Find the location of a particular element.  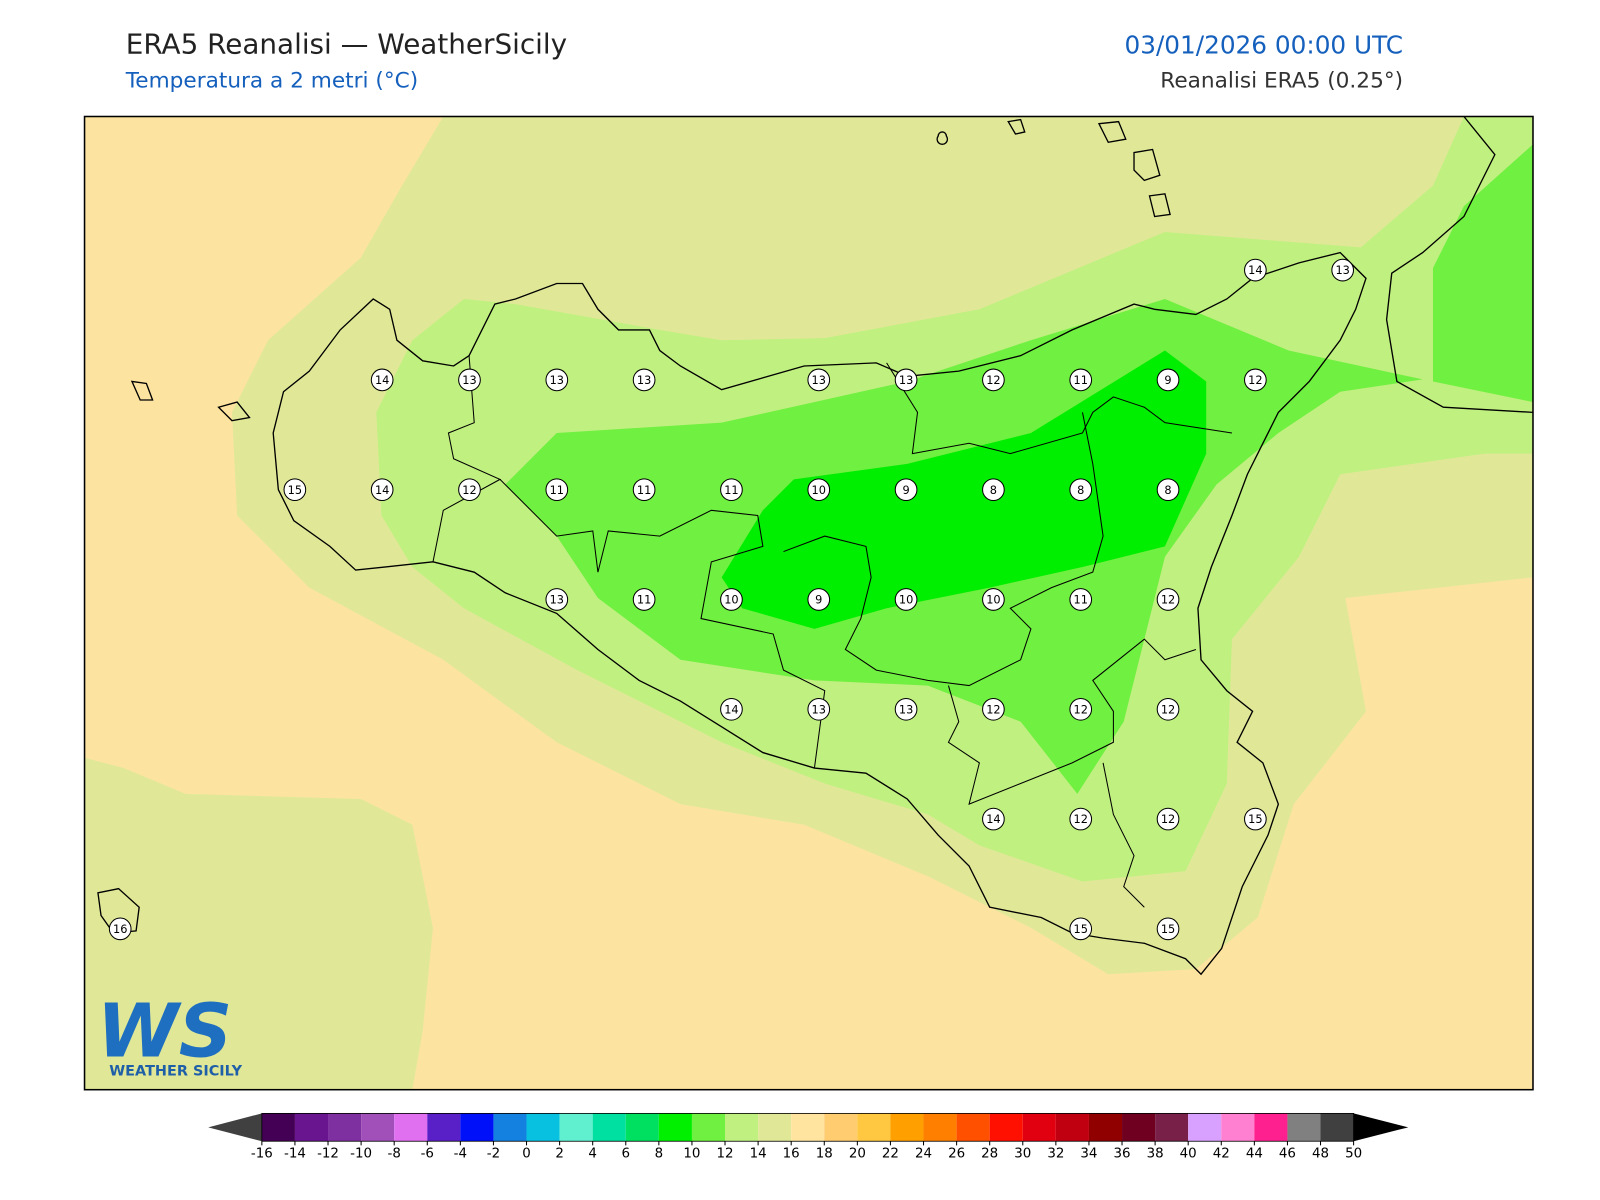

colorbar-tick-label: 24 is located at coordinates (923, 1154).